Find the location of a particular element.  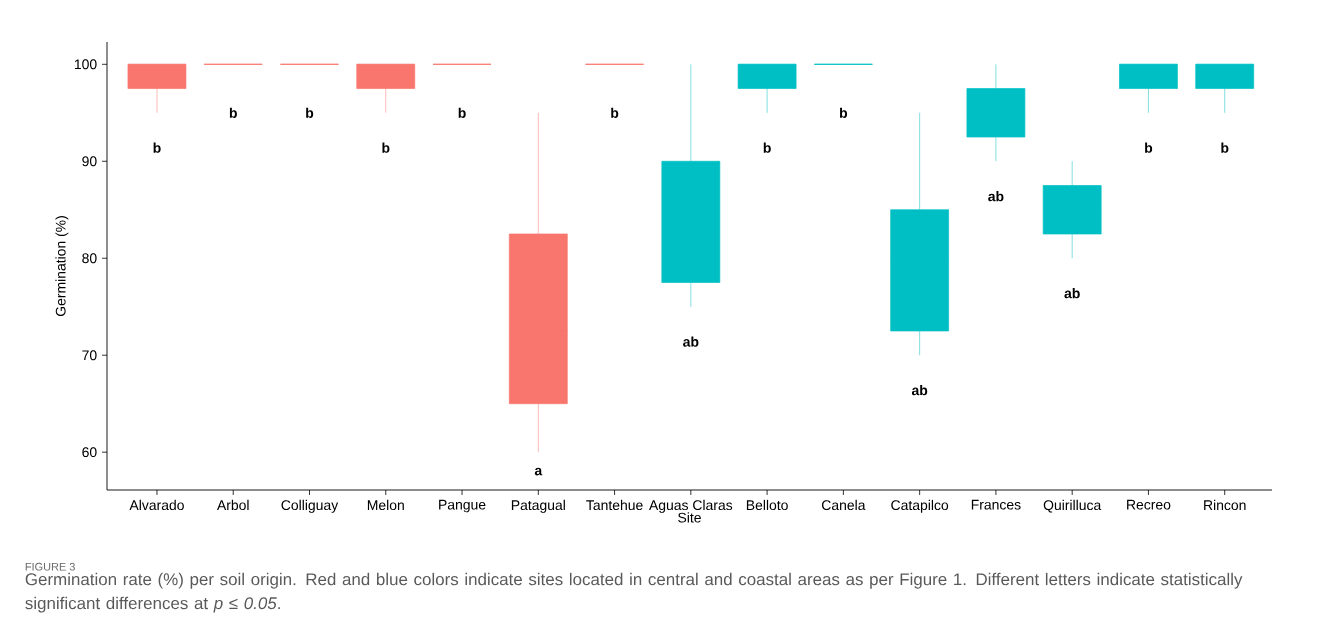

x-tick-label: Rincon is located at coordinates (1225, 505).